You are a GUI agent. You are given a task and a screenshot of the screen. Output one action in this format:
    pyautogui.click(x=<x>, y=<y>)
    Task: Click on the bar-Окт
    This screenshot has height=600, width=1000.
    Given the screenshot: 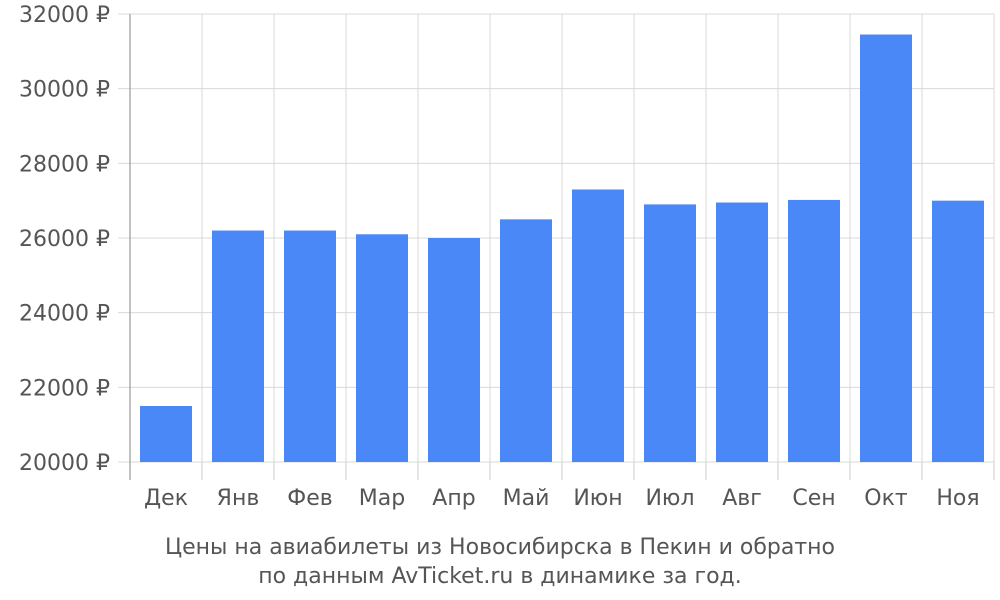 What is the action you would take?
    pyautogui.click(x=886, y=248)
    